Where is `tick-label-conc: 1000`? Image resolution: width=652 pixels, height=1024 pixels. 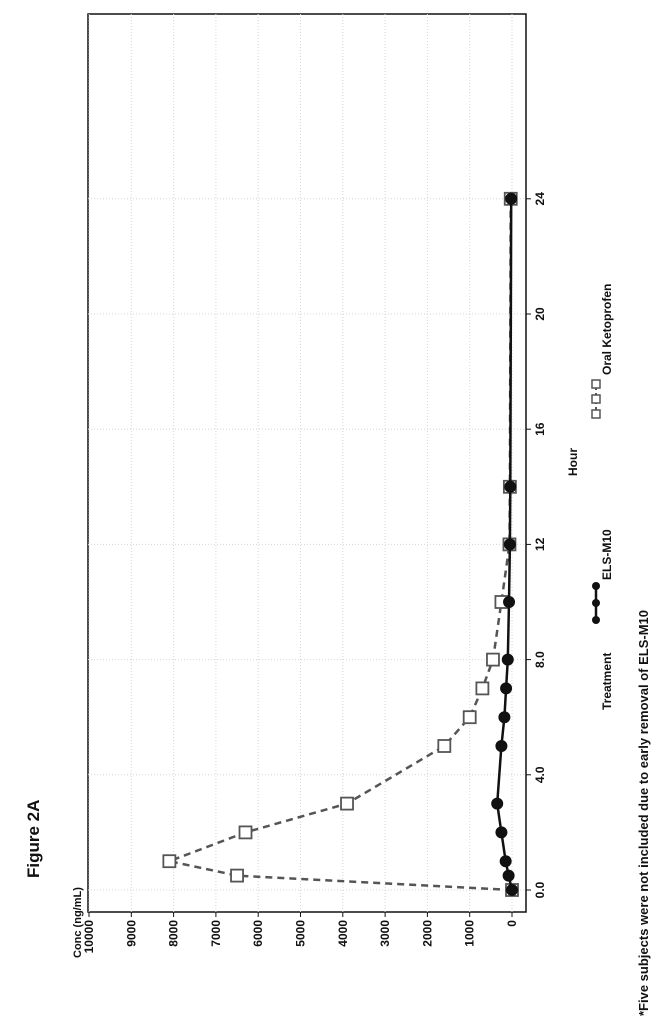
tick-label-conc: 1000 is located at coordinates (470, 933).